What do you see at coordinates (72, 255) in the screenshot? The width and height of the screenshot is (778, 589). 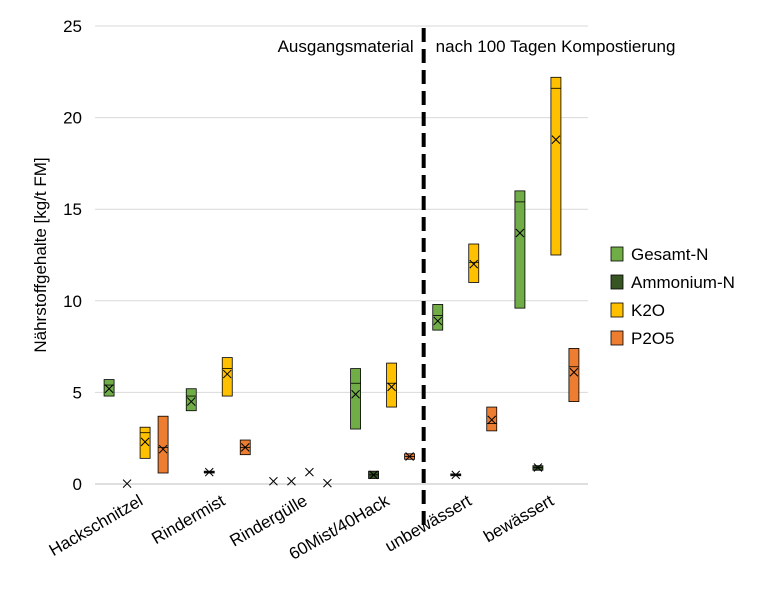 I see `y-tick-labels: 0 5 10 15 20 25` at bounding box center [72, 255].